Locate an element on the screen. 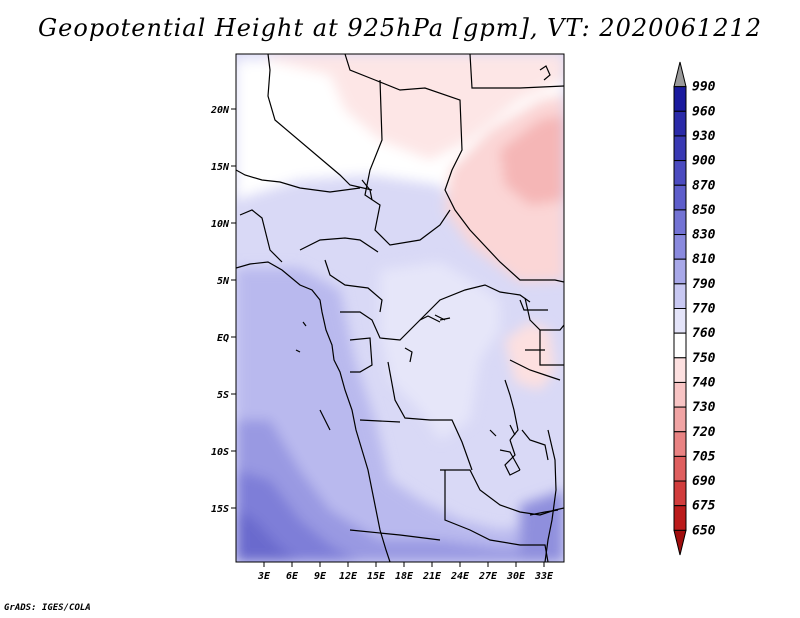  colorbar-label: 900 is located at coordinates (704, 161).